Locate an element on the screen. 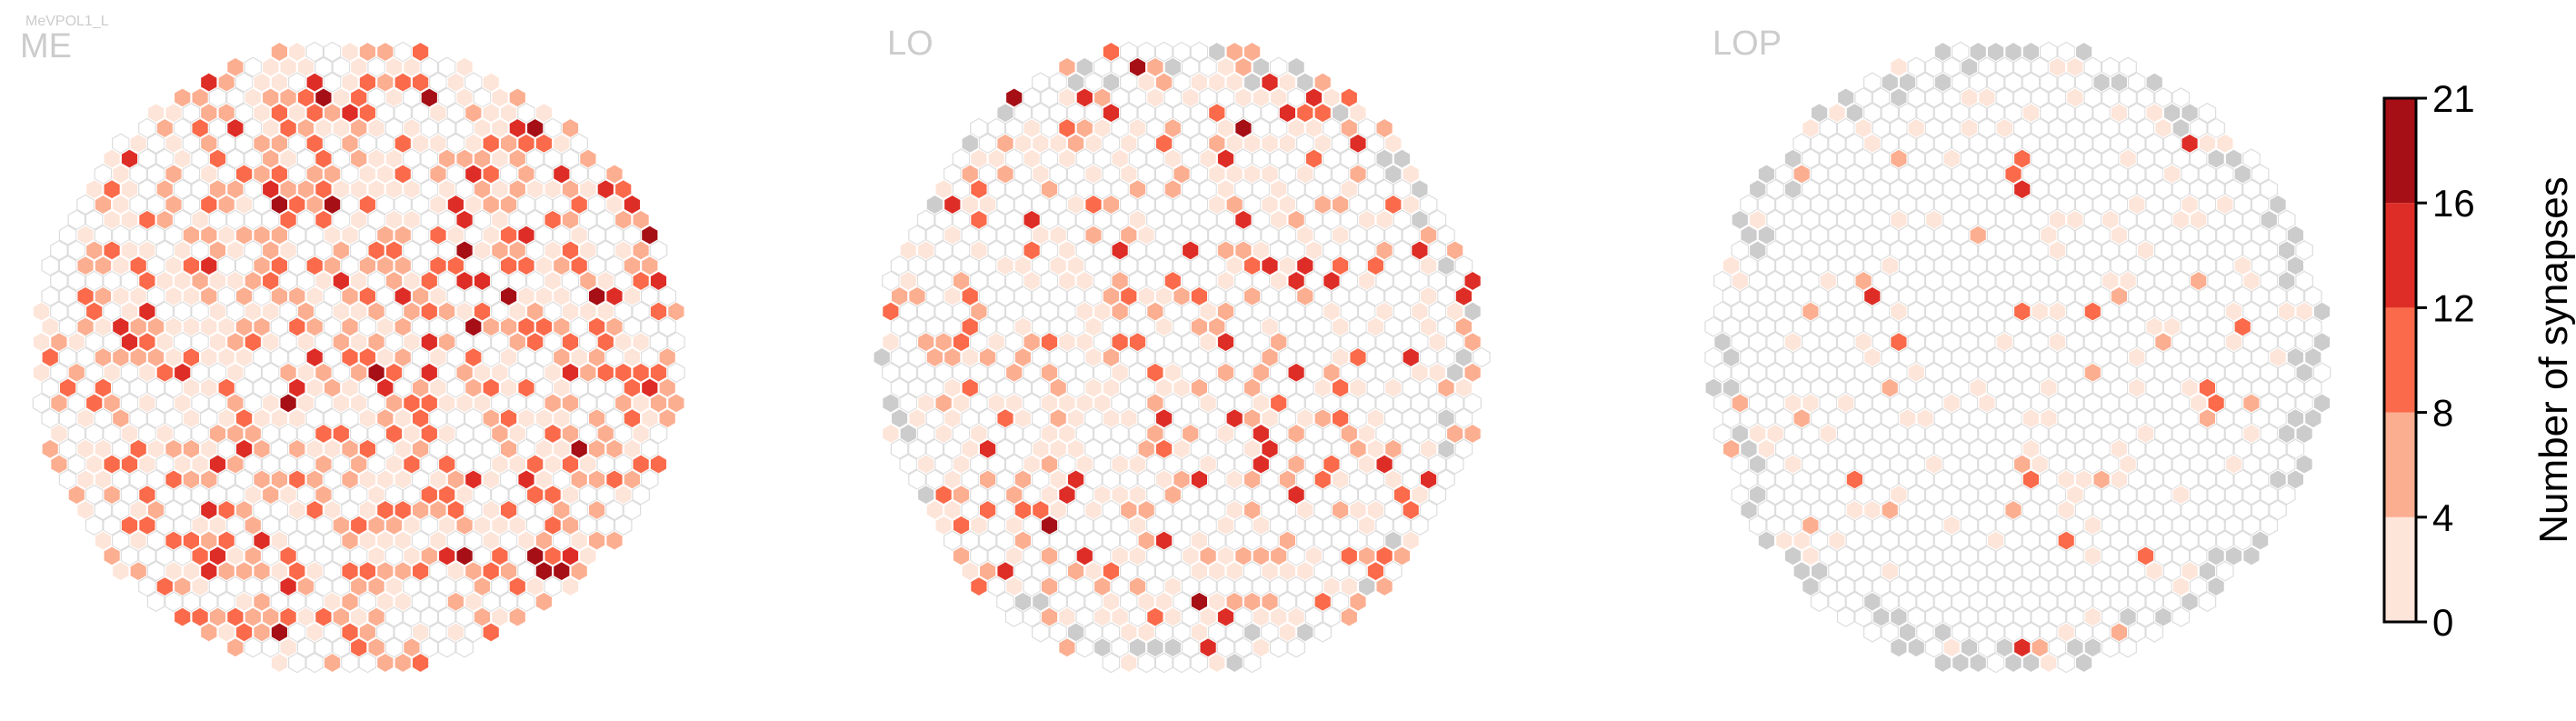 Image resolution: width=2576 pixels, height=721 pixels. colorbar-tick-label: 0 is located at coordinates (2442, 622).